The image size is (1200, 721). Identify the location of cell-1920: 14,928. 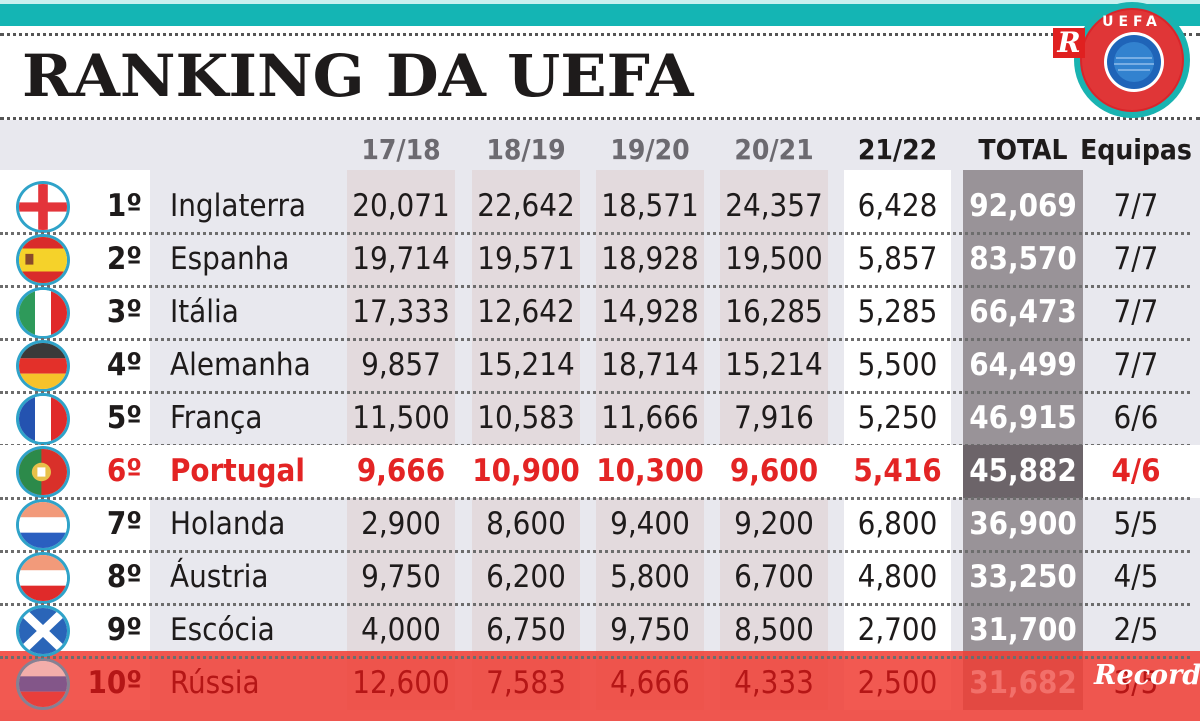
(650, 312).